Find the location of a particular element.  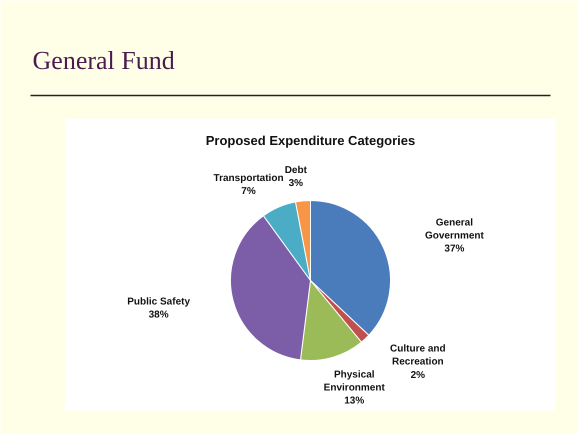

data-label: 38% is located at coordinates (158, 314).